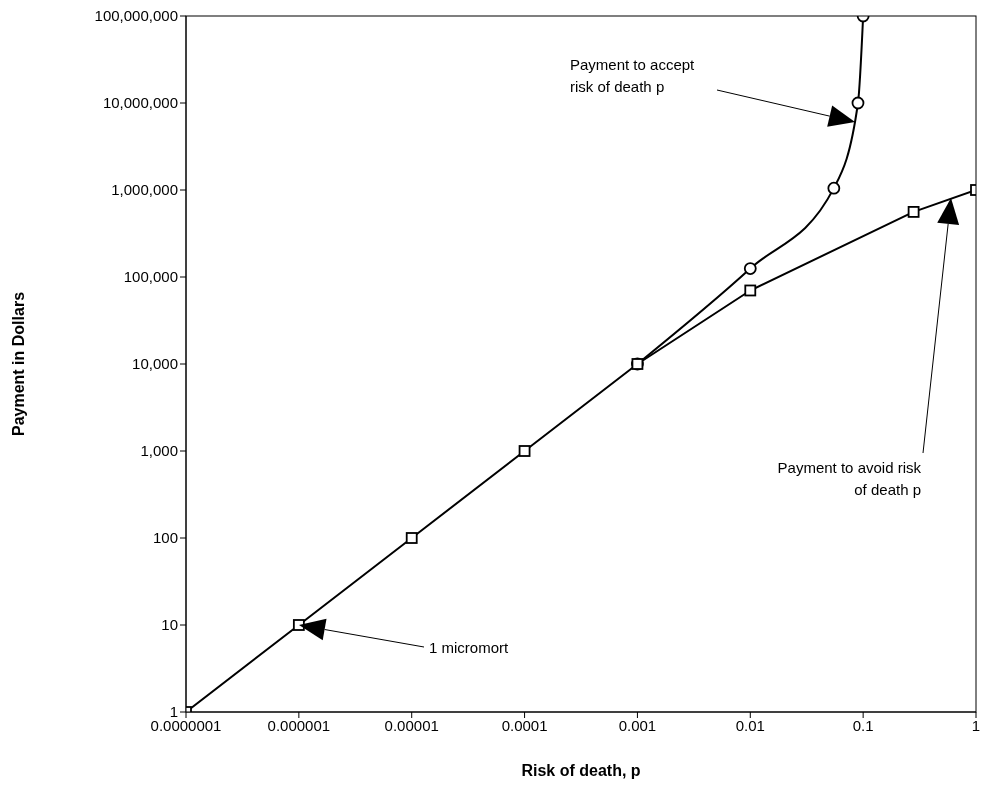 The width and height of the screenshot is (1004, 808). Describe the element at coordinates (633, 75) in the screenshot. I see `annotation: Payment to accept risk of death p` at that location.